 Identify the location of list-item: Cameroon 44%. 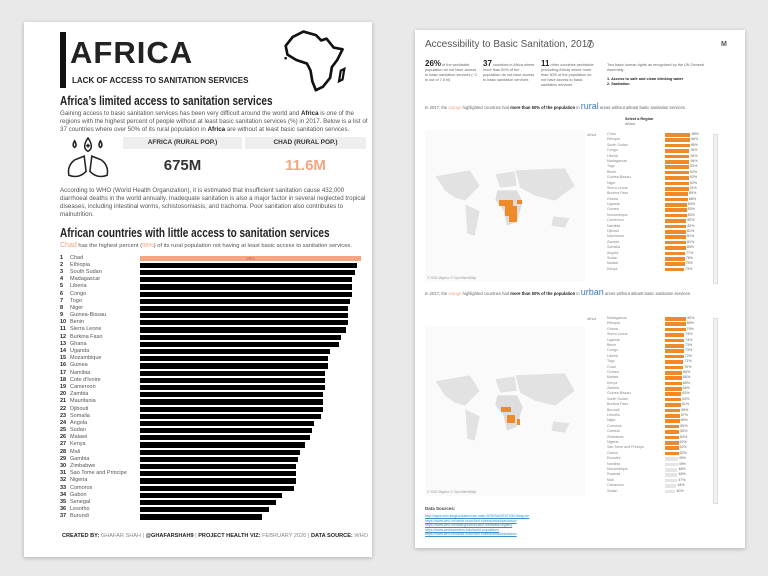
(649, 485).